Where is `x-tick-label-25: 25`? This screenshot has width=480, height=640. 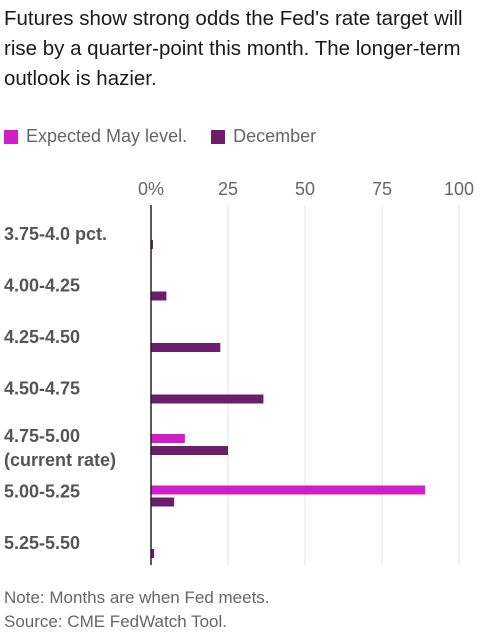 x-tick-label-25: 25 is located at coordinates (228, 189).